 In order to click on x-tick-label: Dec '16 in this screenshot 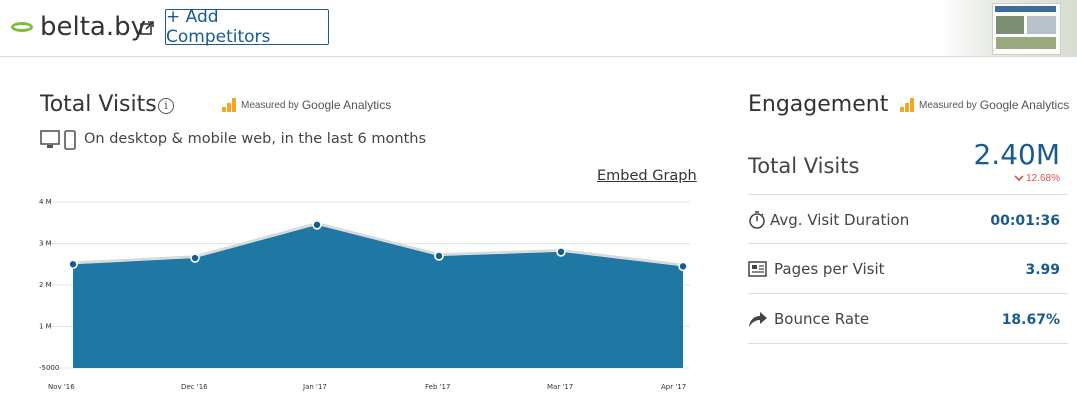, I will do `click(194, 387)`.